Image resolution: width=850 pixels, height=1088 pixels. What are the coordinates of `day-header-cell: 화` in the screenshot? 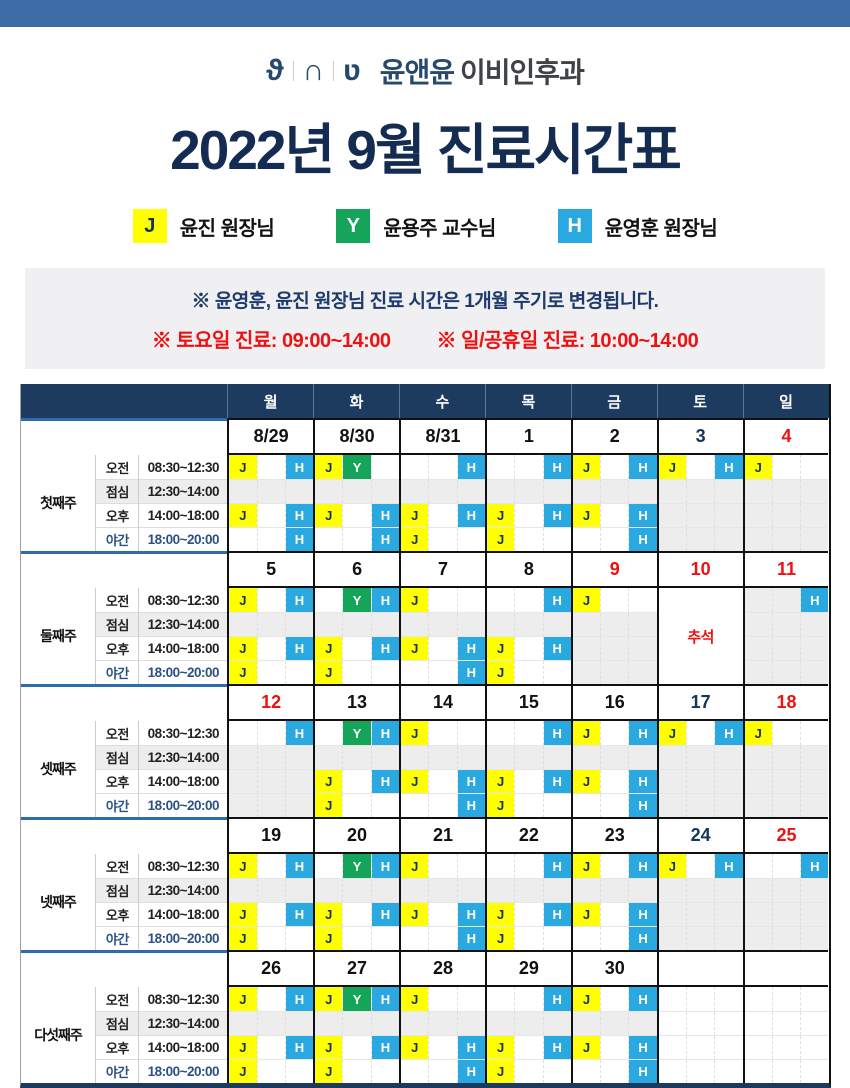 It's located at (356, 401).